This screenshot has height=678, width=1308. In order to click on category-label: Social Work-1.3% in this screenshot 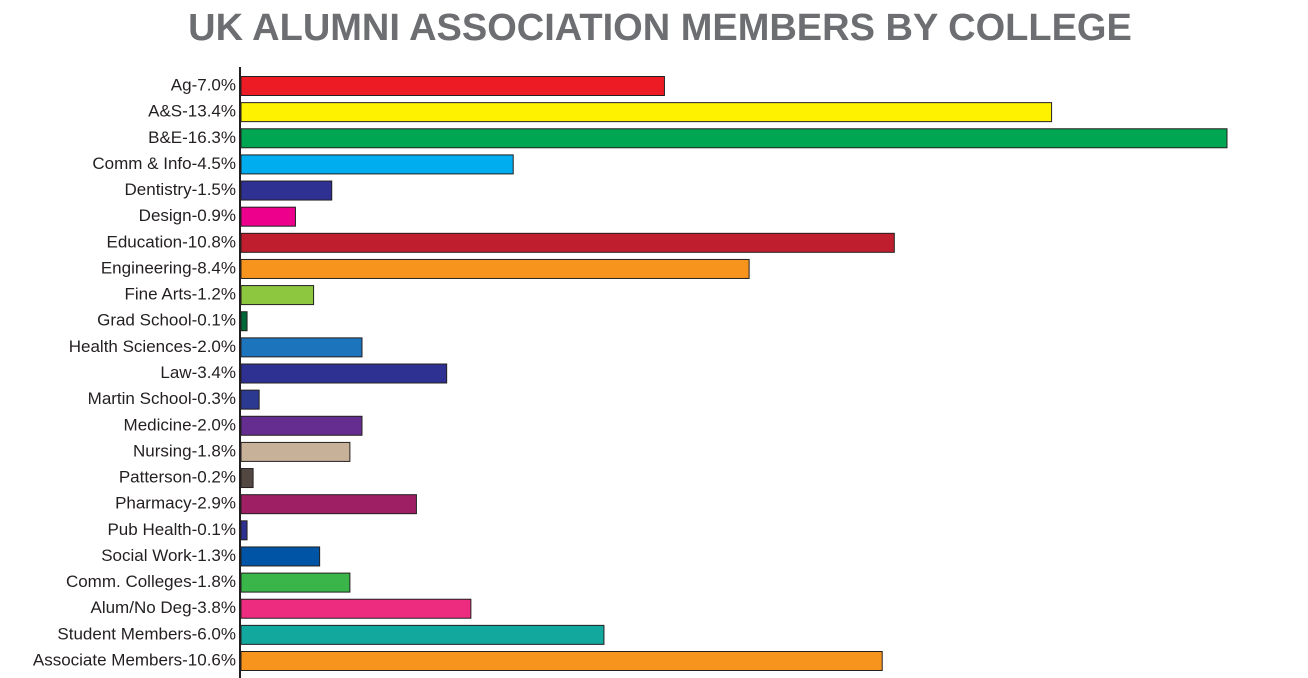, I will do `click(168, 555)`.